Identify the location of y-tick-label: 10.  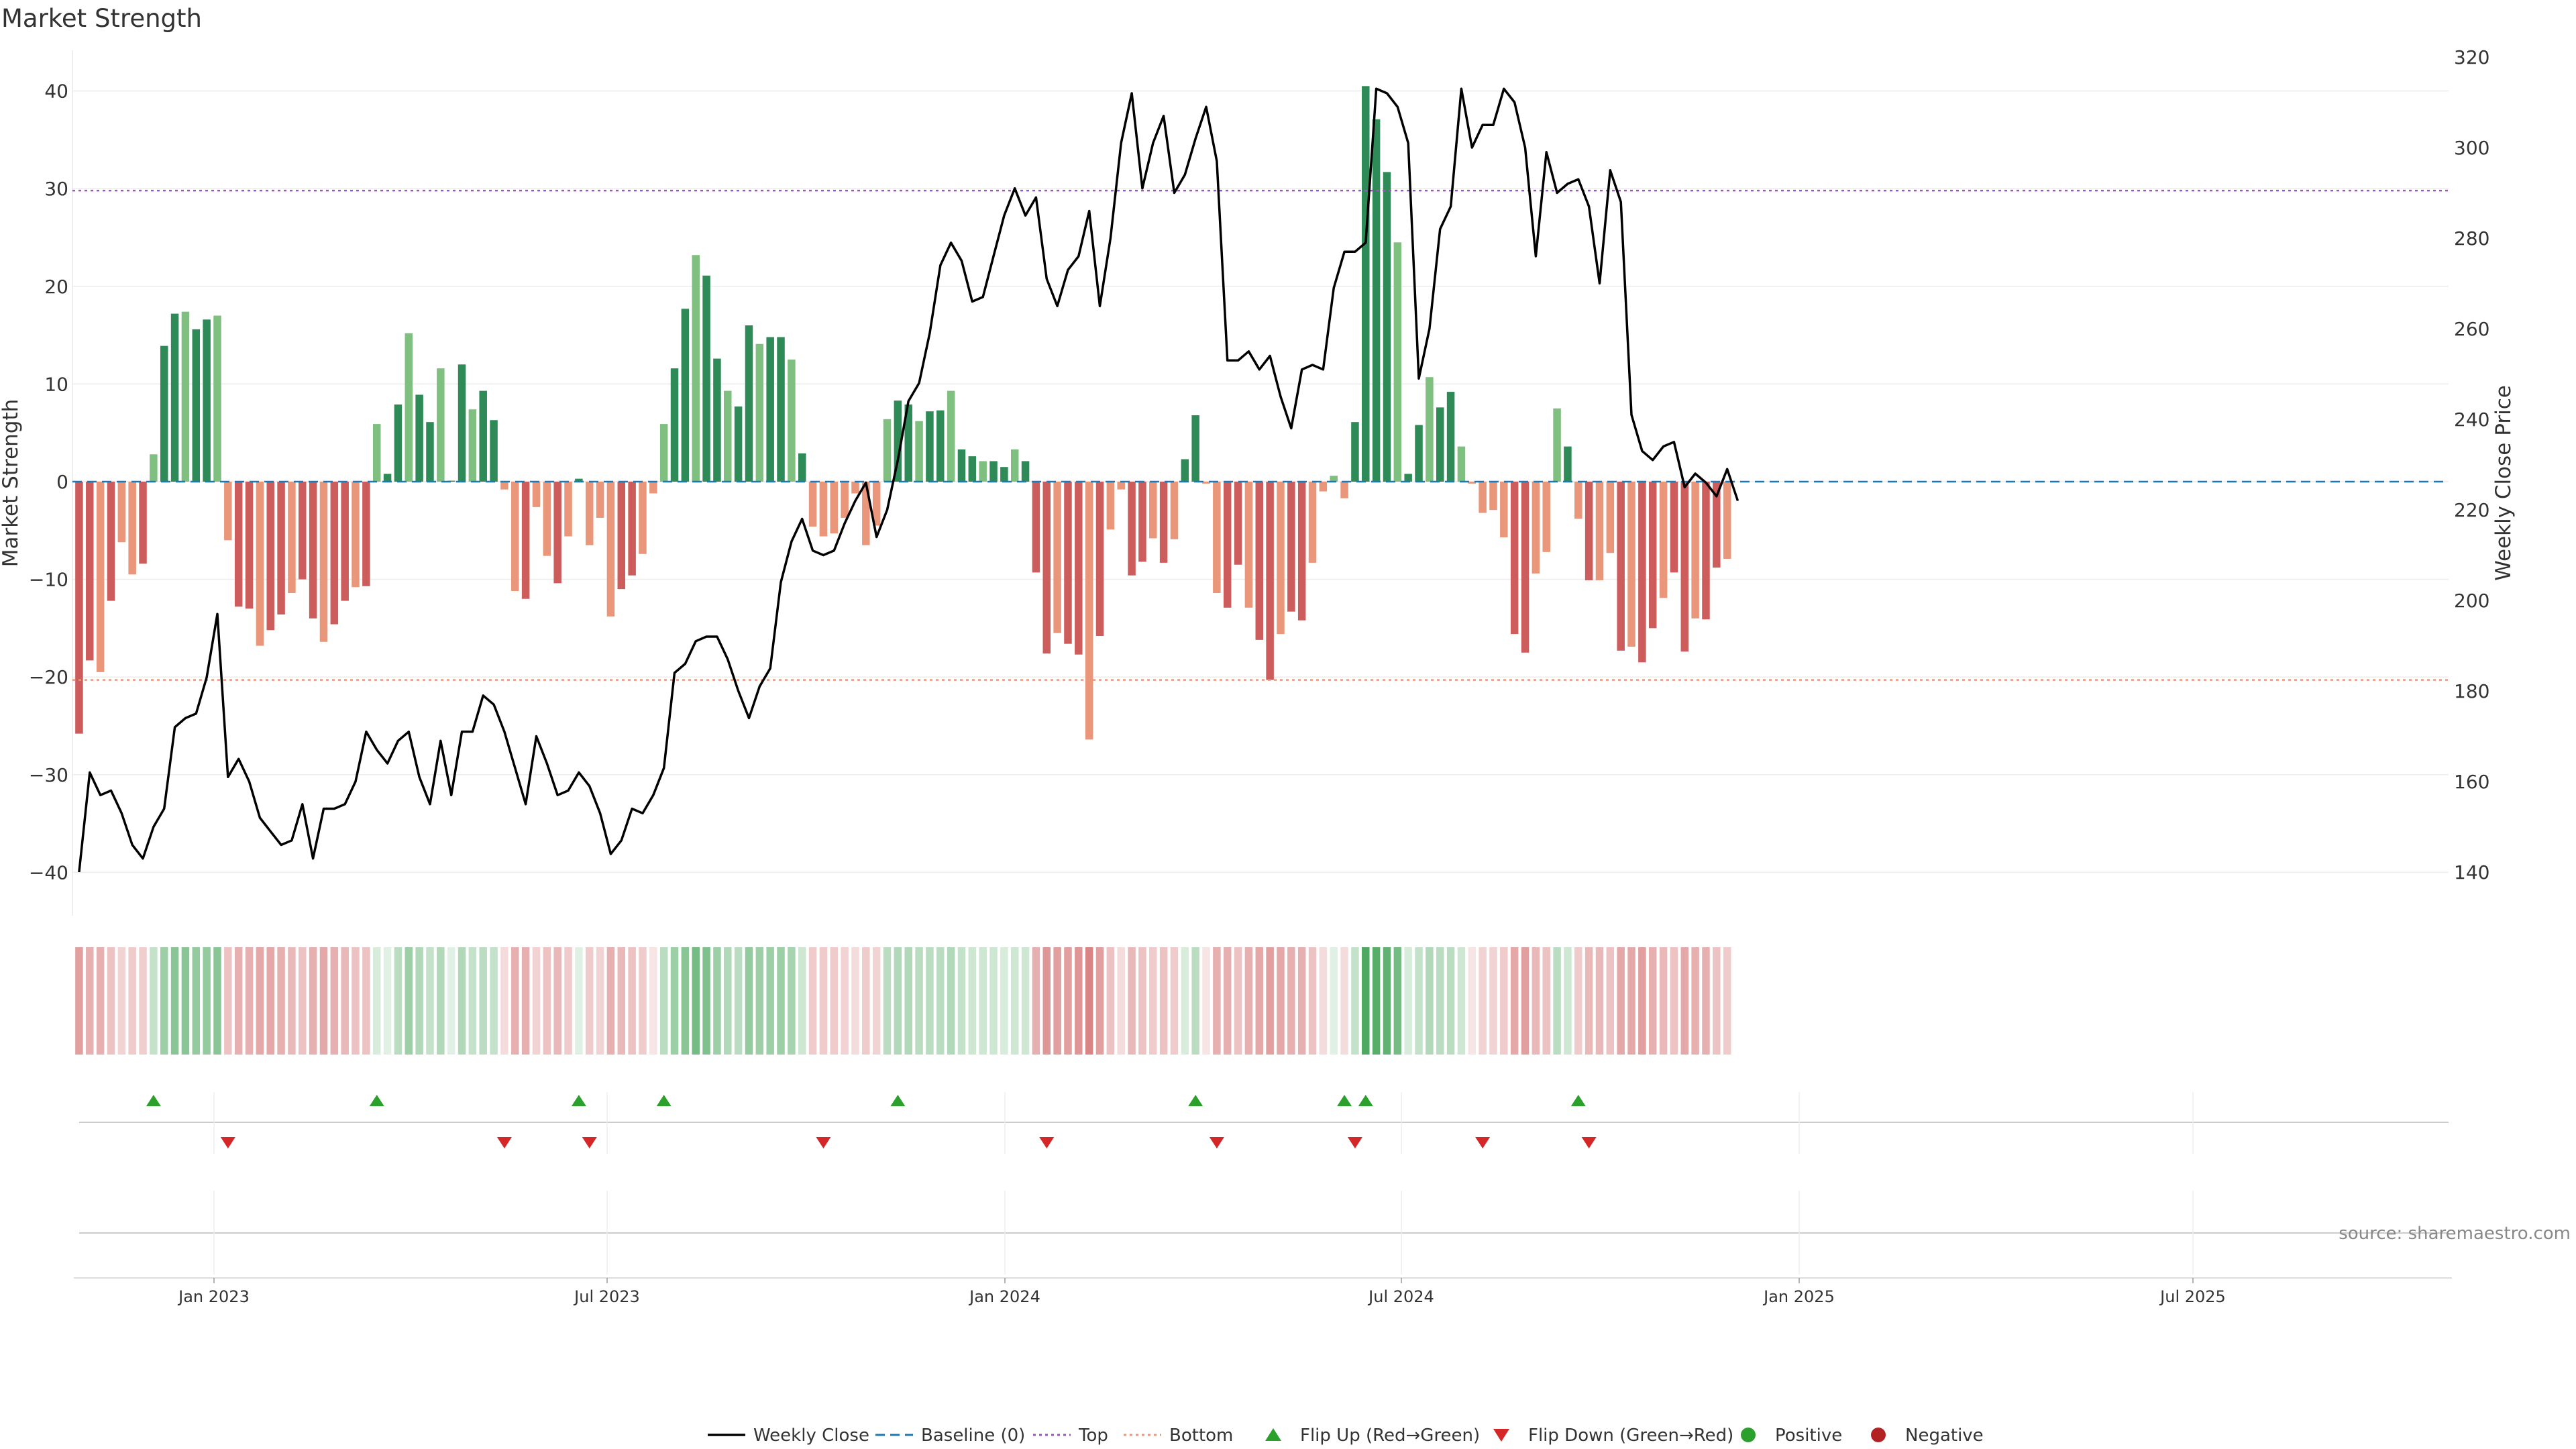
(56, 384).